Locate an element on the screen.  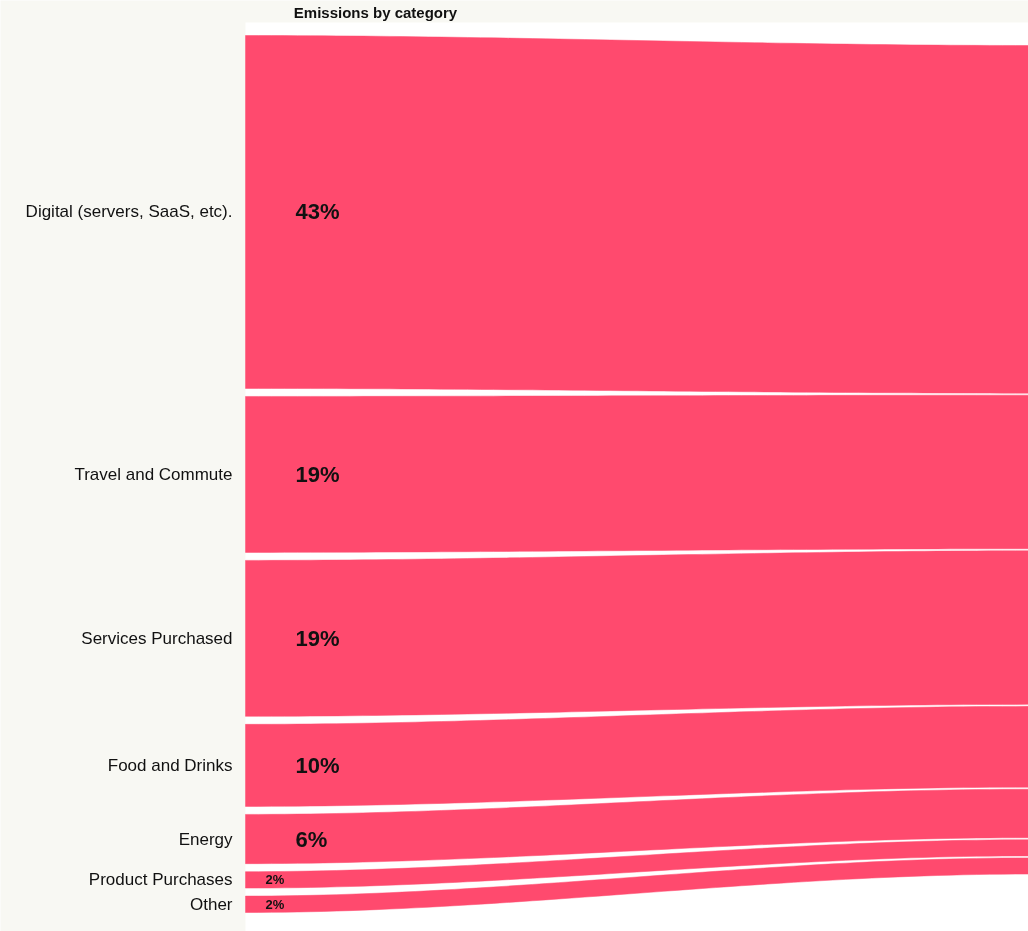
category-label: Travel and Commute is located at coordinates (153, 474).